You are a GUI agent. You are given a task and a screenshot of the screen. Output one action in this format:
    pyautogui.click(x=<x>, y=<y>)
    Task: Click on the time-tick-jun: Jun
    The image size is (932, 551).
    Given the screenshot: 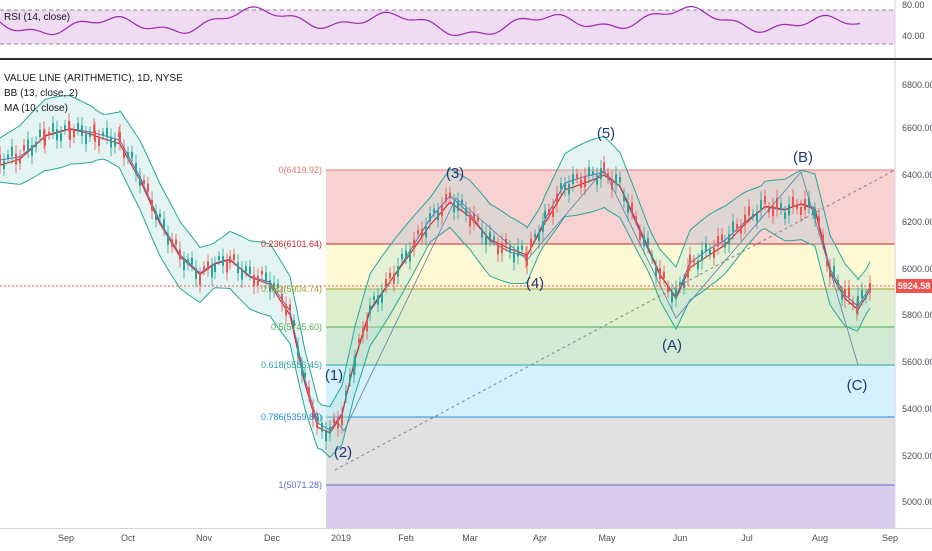 What is the action you would take?
    pyautogui.click(x=680, y=538)
    